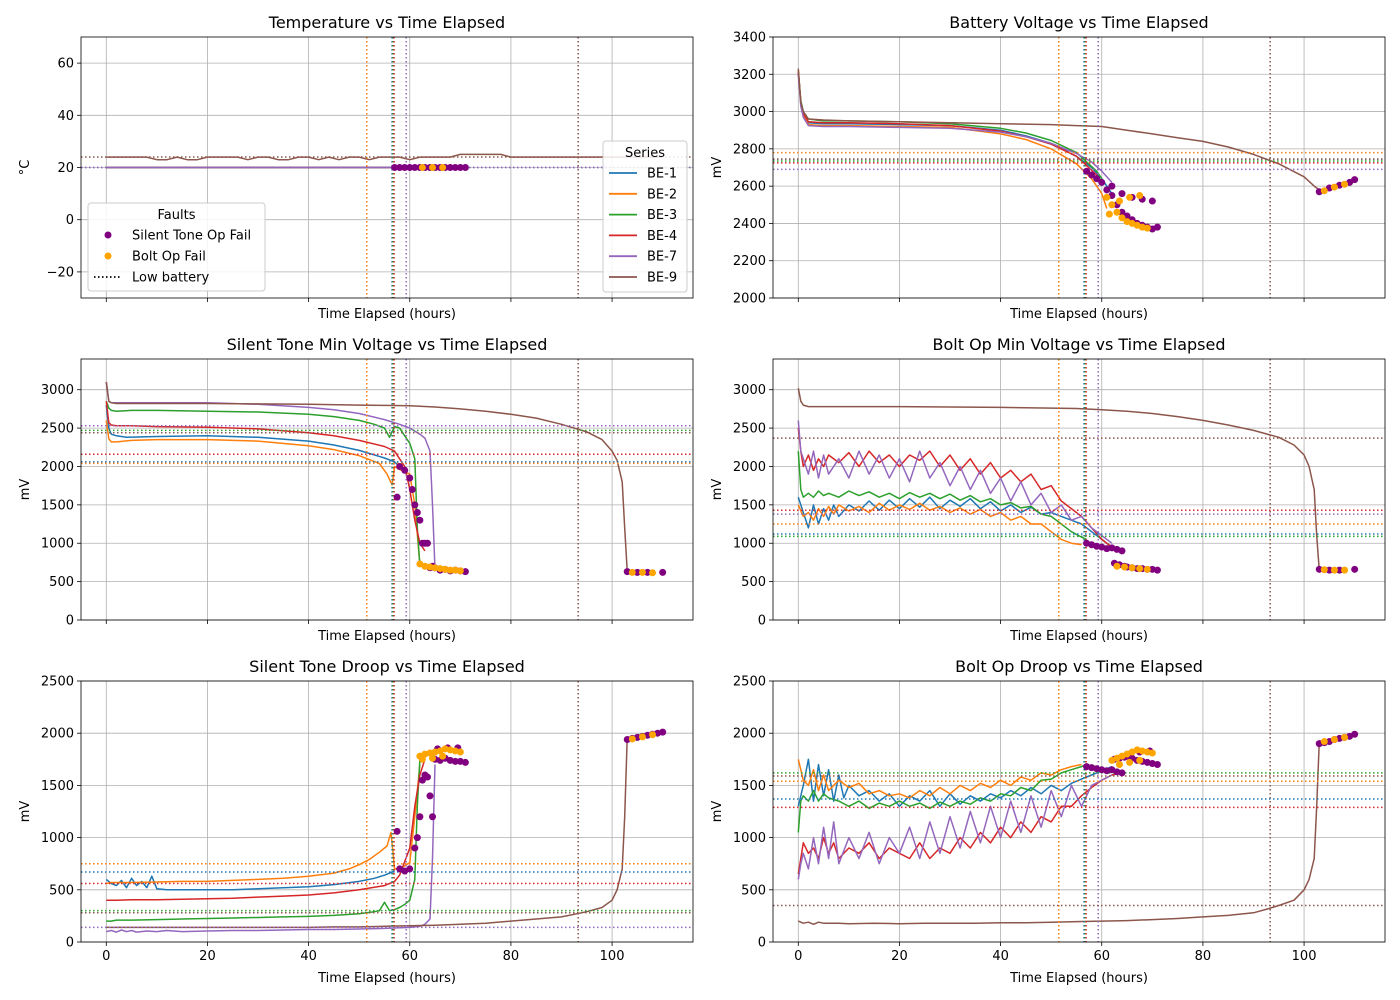 Image resolution: width=1400 pixels, height=1000 pixels. I want to click on y-tick-label: 3200, so click(749, 75).